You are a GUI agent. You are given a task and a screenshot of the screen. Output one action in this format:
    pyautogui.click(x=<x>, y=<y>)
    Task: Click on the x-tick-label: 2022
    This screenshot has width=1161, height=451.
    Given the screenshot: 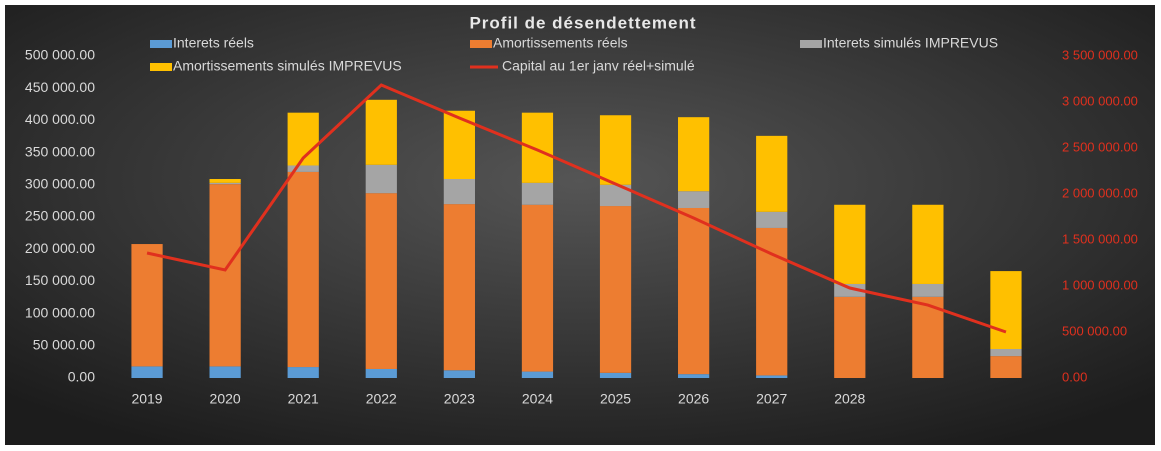 What is the action you would take?
    pyautogui.click(x=381, y=399)
    